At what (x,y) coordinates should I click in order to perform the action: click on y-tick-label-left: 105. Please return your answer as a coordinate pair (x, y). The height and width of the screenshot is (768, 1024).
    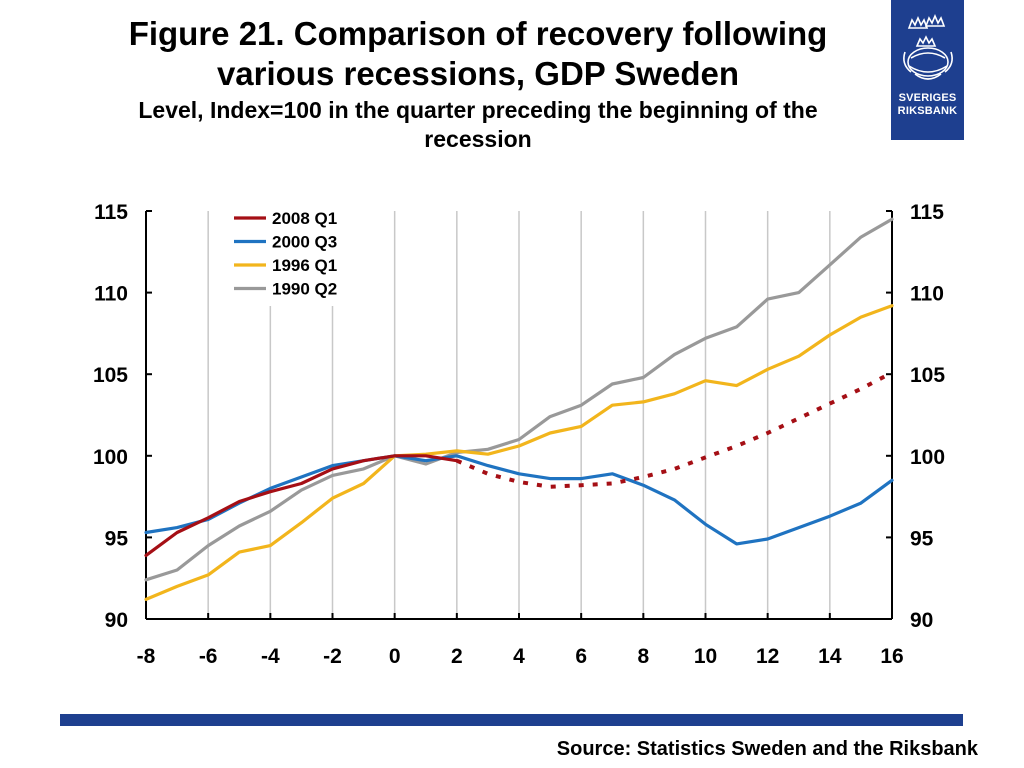
    Looking at the image, I should click on (110, 375).